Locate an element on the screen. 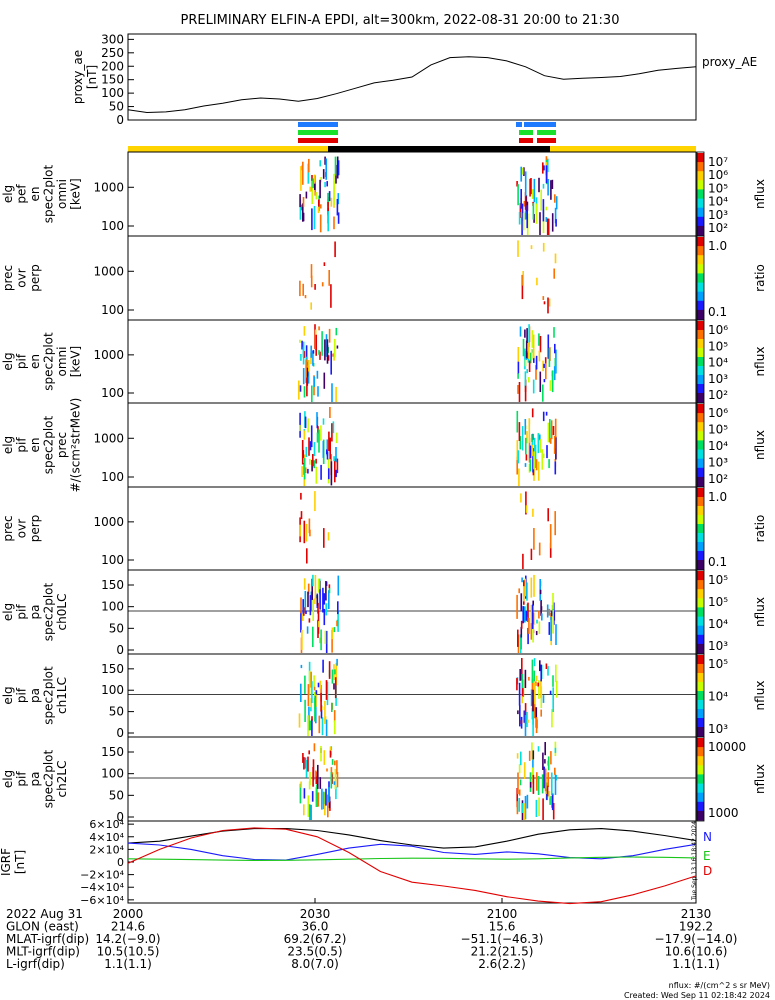 The width and height of the screenshot is (775, 1000). ae-ytick-label-5: 50 is located at coordinates (116, 107).